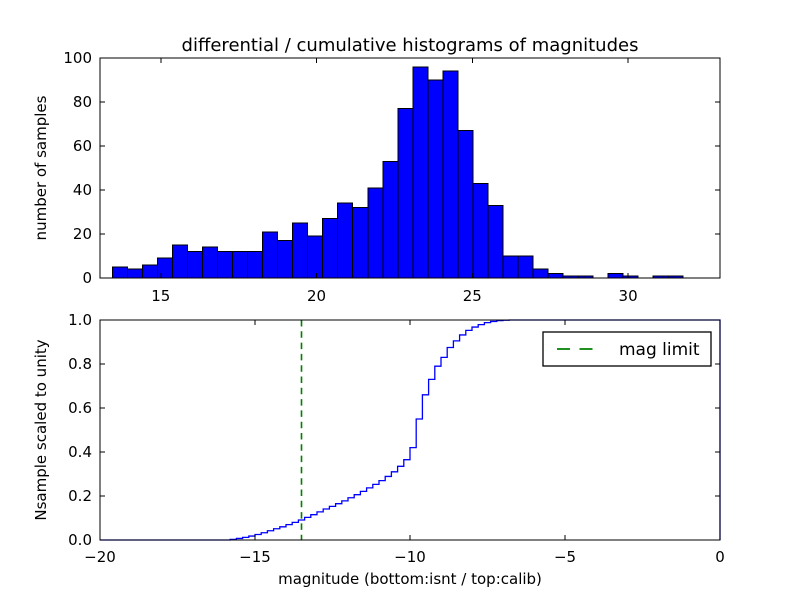  I want to click on y-tick-label: 60, so click(82, 146).